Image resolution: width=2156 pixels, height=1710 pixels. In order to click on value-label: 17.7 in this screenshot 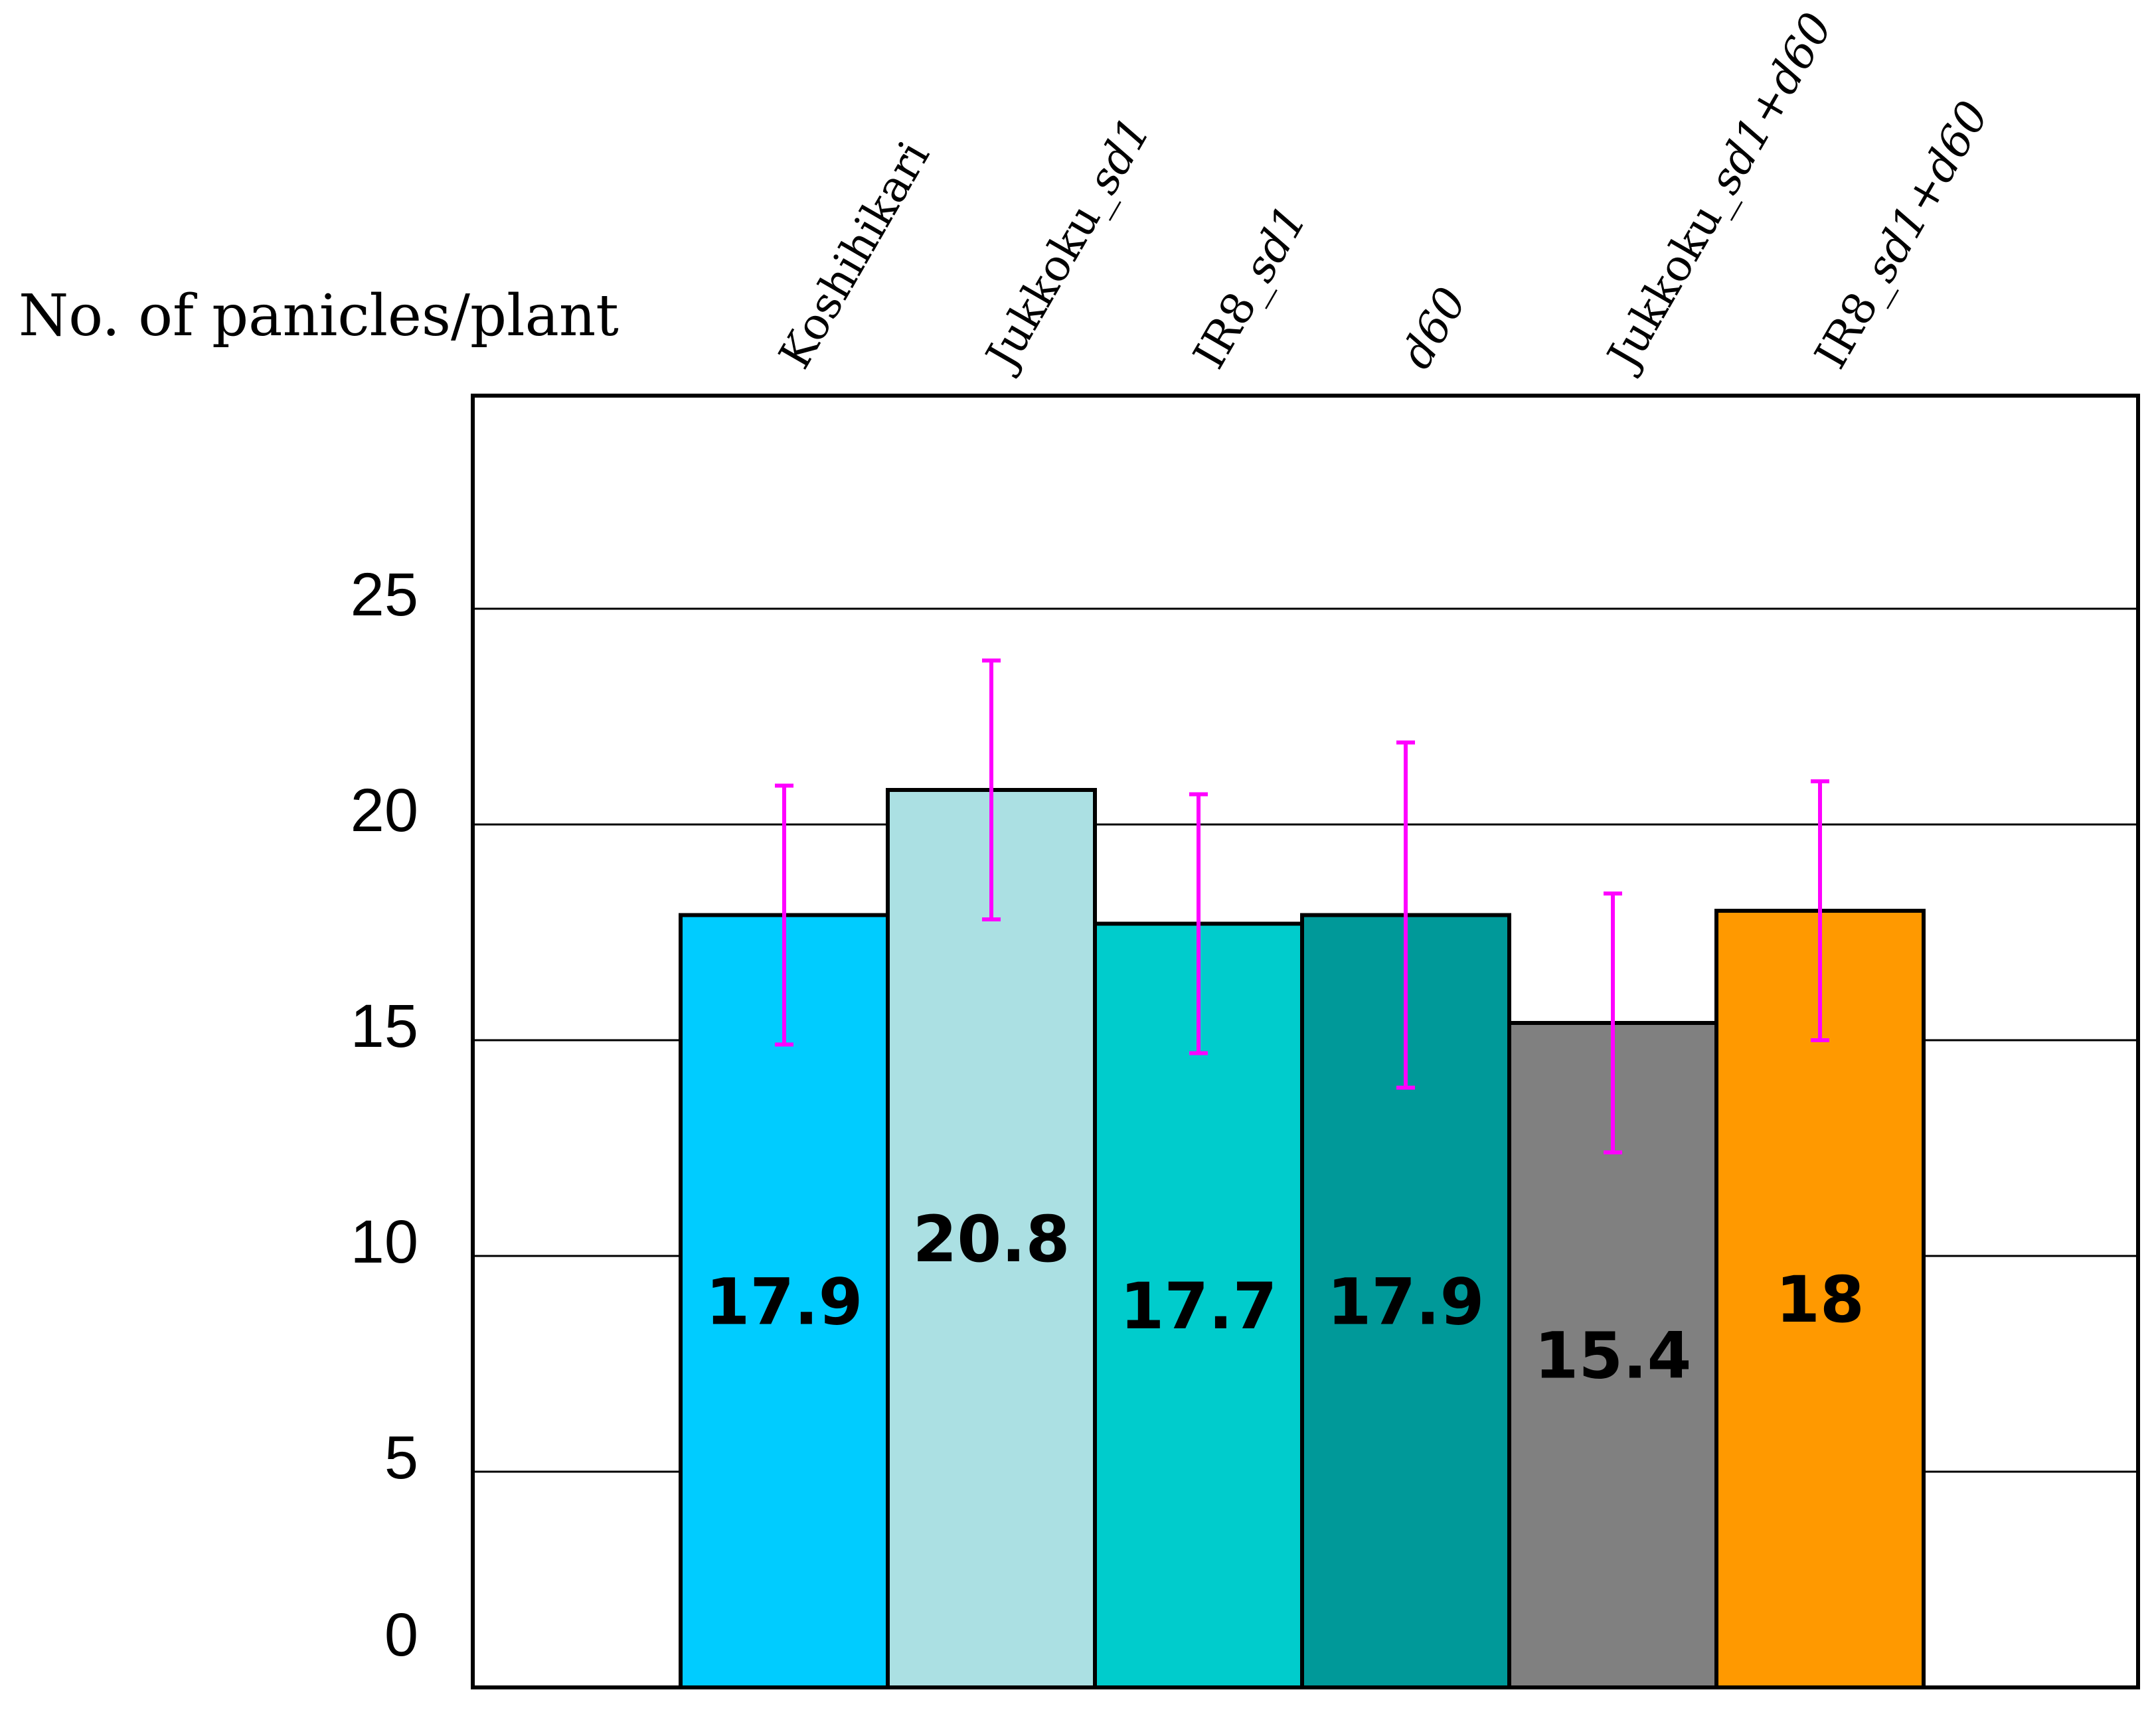, I will do `click(1199, 1306)`.